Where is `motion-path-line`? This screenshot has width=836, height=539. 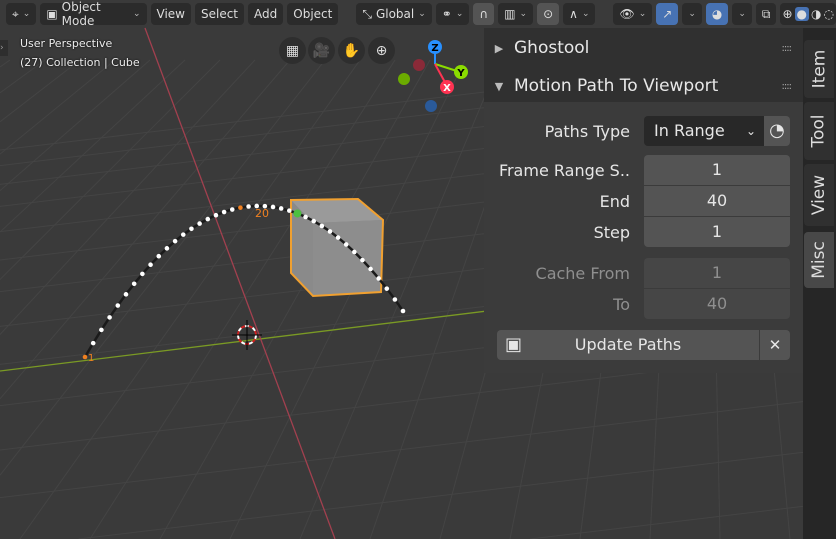 motion-path-line is located at coordinates (244, 281).